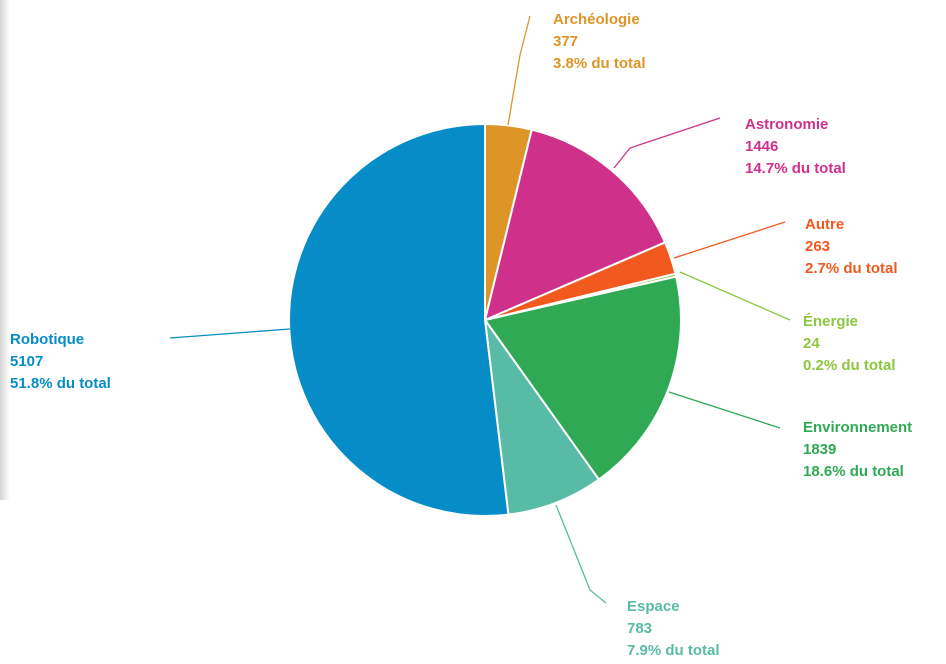 This screenshot has width=946, height=664. Describe the element at coordinates (857, 449) in the screenshot. I see `data-label-environnement: Environnement 1839 18.6% du total` at that location.